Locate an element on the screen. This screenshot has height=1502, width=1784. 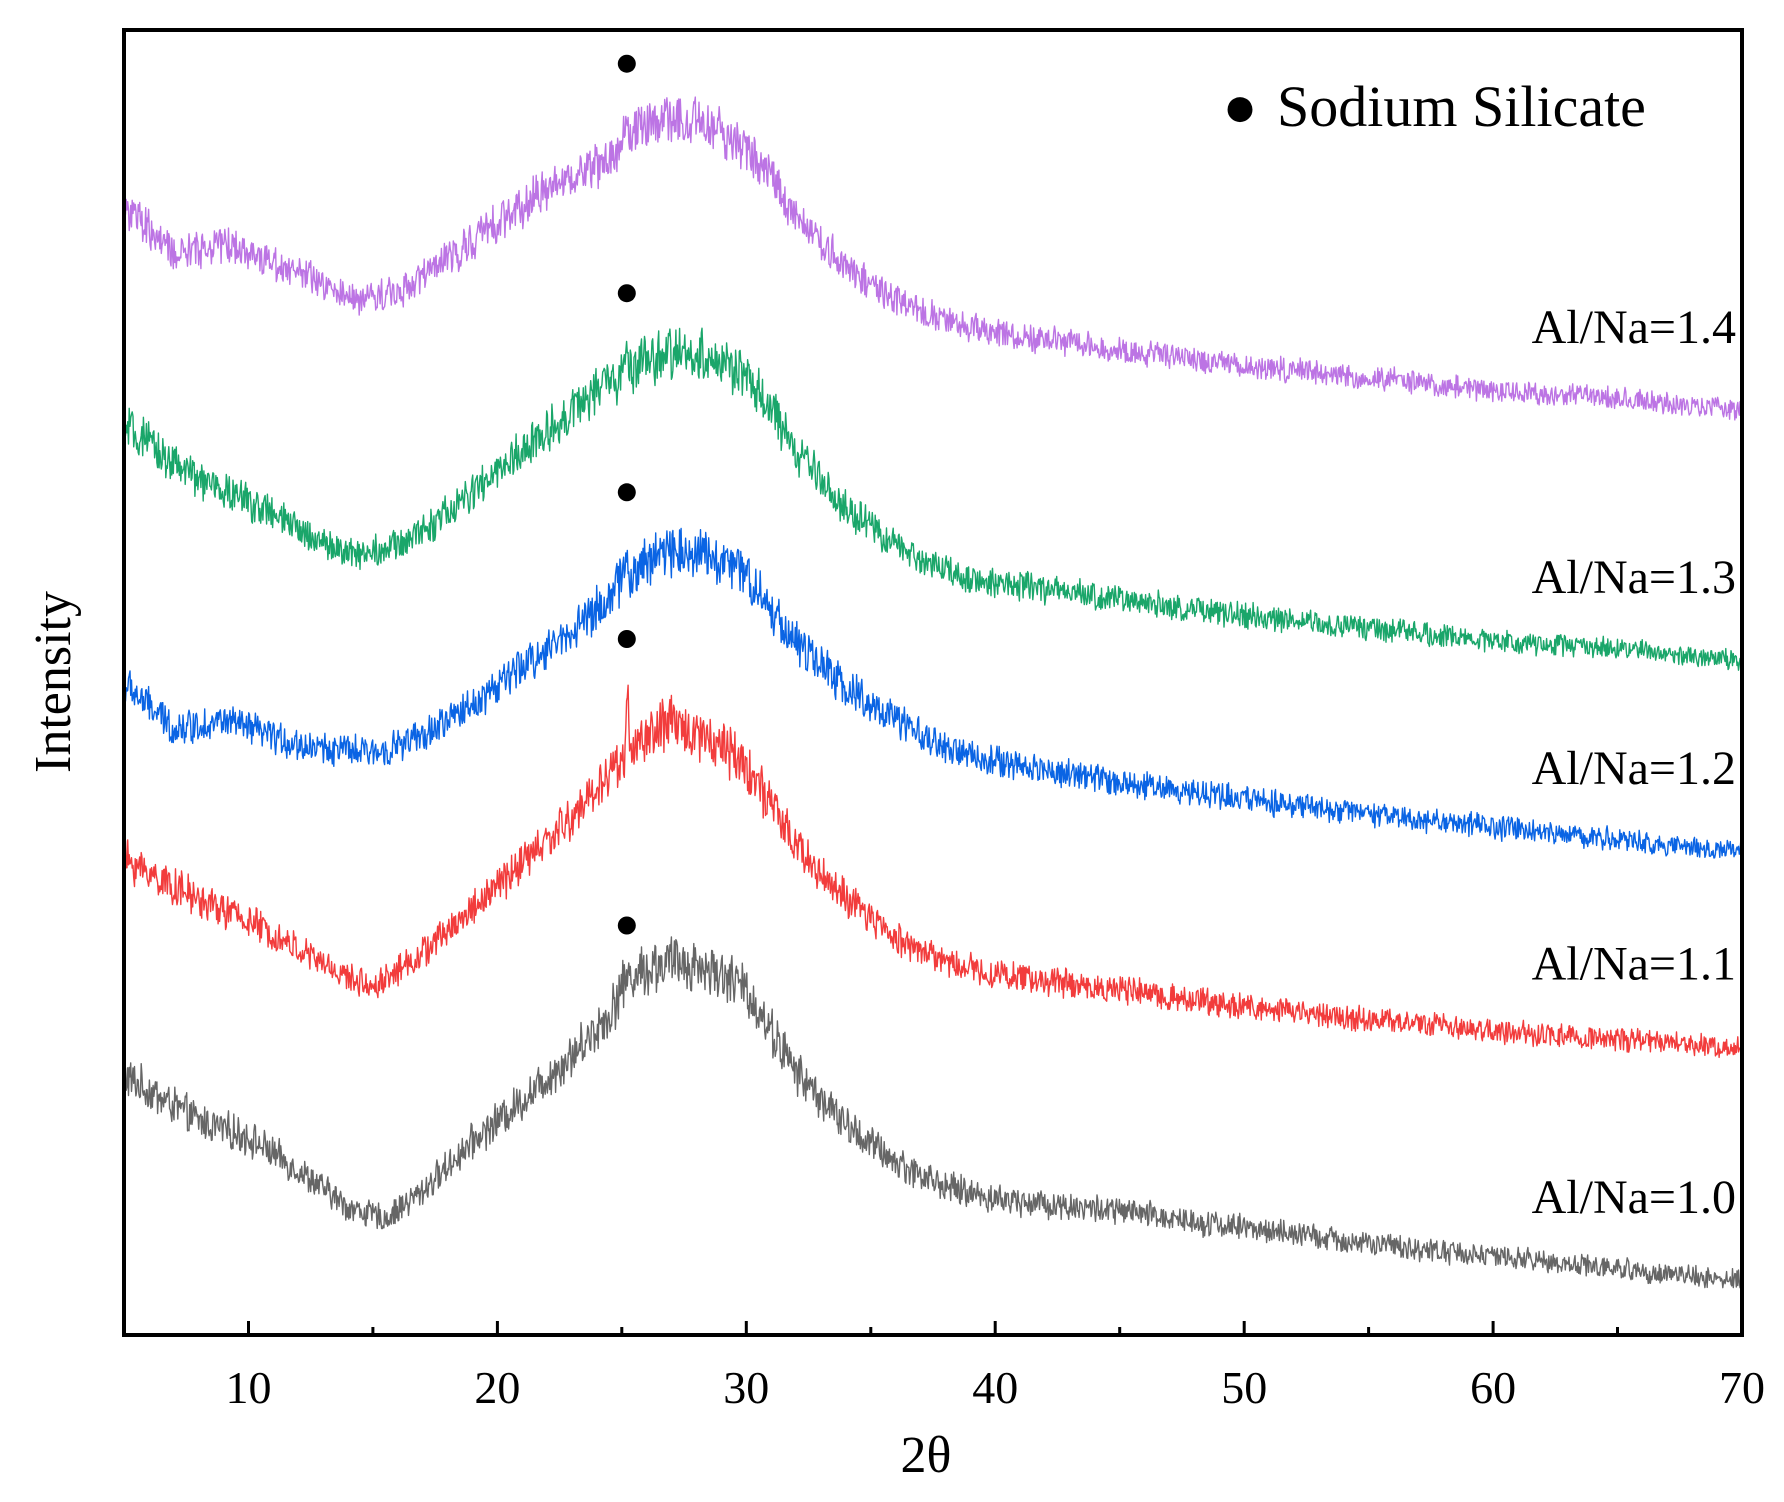
series-label: Al/Na=1.2 is located at coordinates (1634, 768).